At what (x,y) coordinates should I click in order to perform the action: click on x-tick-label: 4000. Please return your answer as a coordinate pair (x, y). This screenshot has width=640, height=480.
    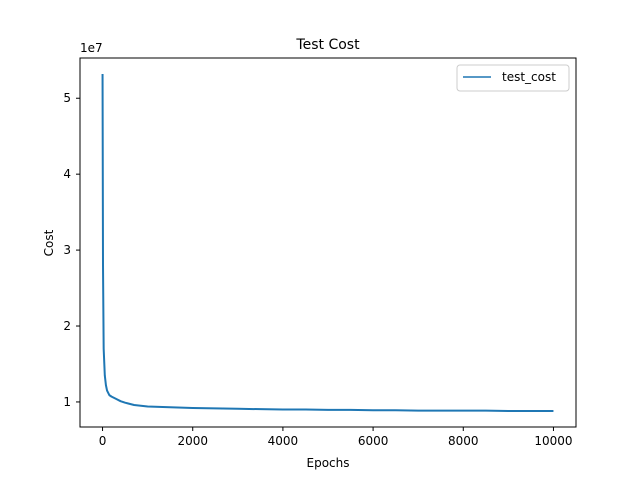
    Looking at the image, I should click on (283, 441).